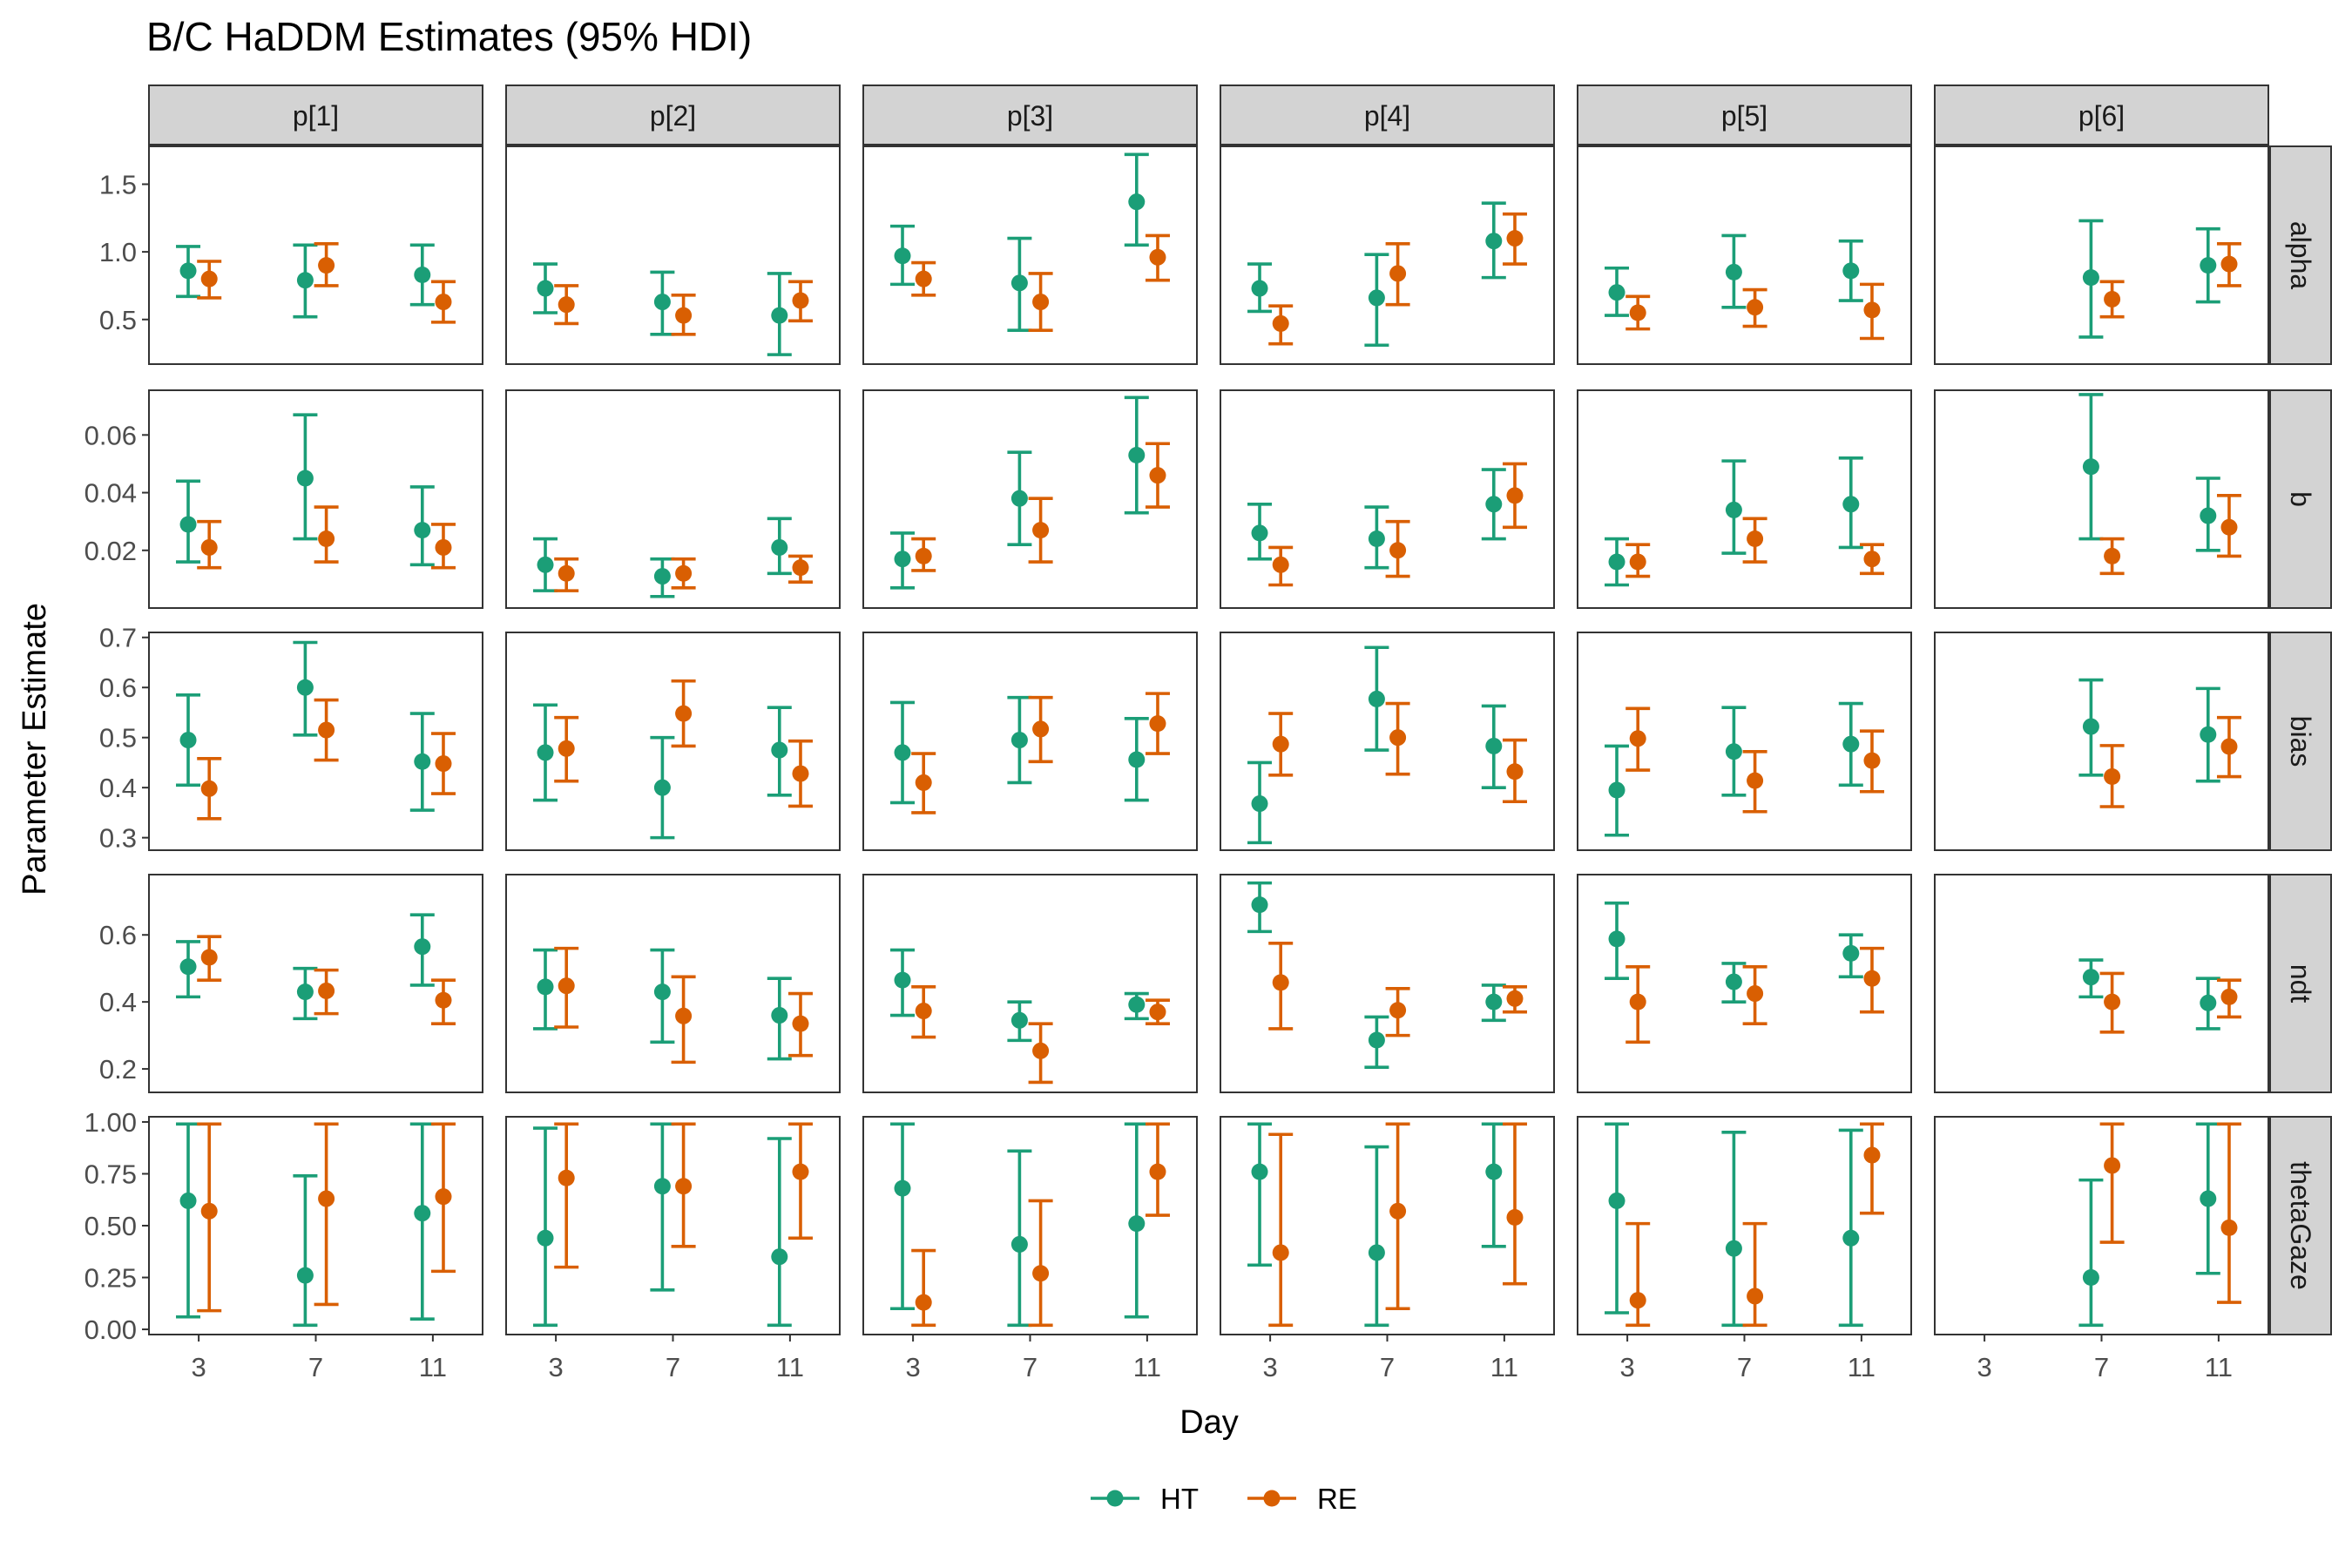 This screenshot has height=1568, width=2352. I want to click on y-tick-label: 0.6, so click(118, 935).